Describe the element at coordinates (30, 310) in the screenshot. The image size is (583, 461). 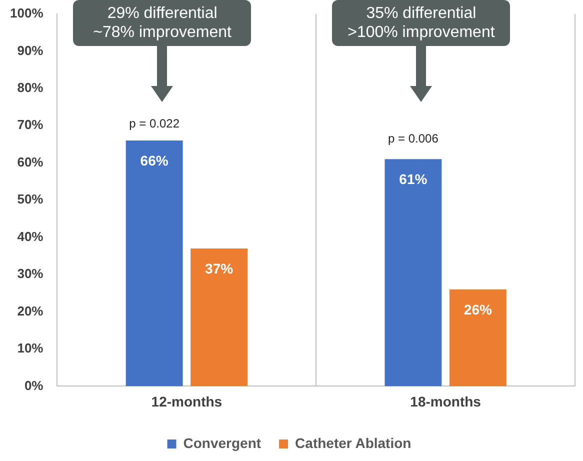
I see `y-tick-label: 20%` at that location.